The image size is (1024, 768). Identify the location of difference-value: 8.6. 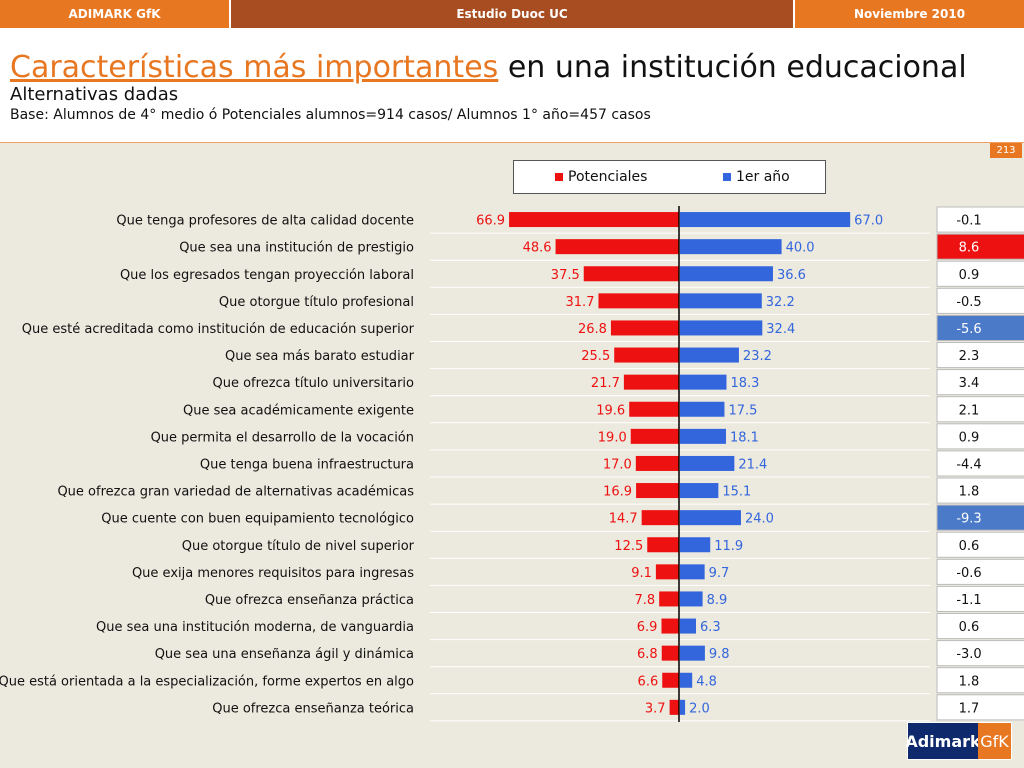
(969, 248).